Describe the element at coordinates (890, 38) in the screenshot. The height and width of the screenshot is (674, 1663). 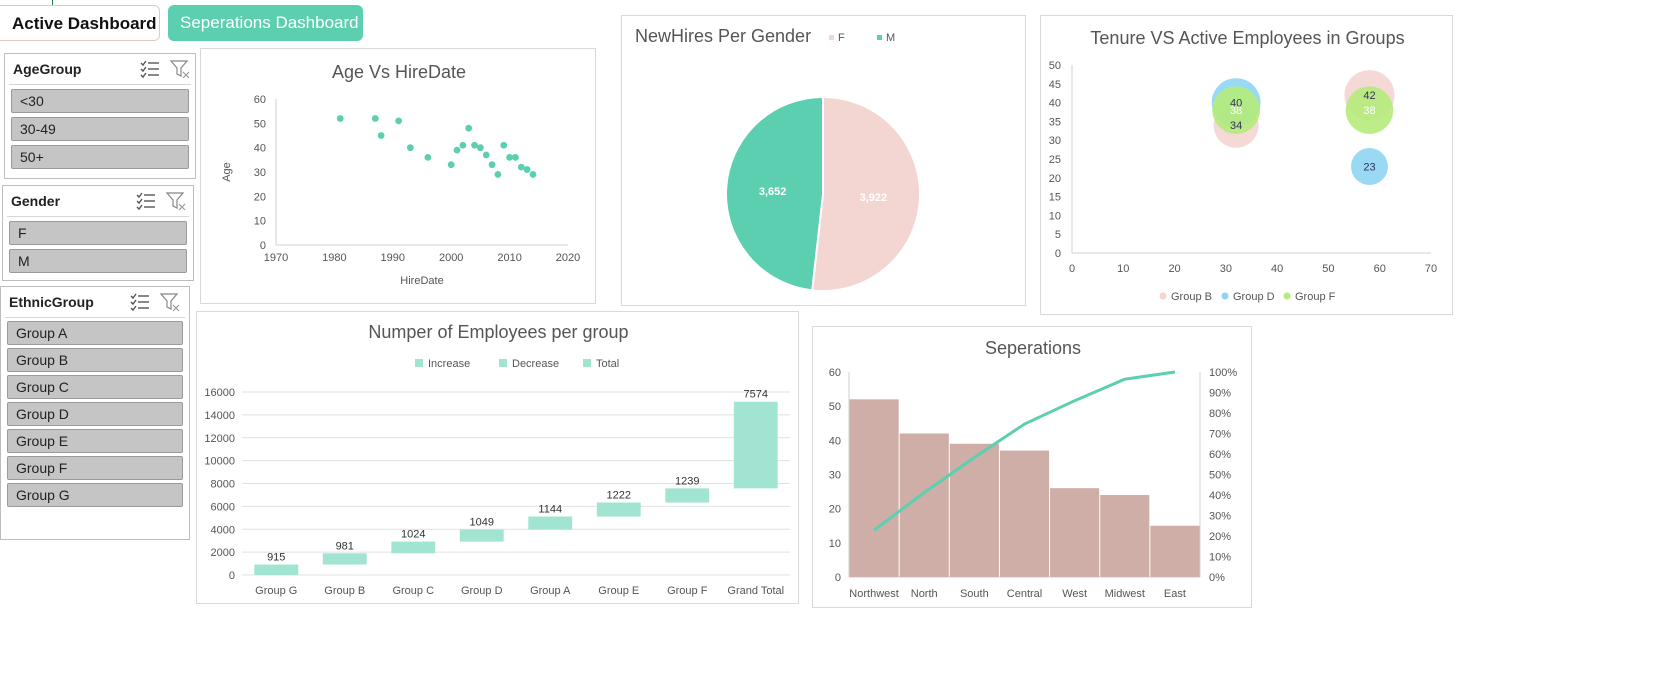
I see `legend-label: M` at that location.